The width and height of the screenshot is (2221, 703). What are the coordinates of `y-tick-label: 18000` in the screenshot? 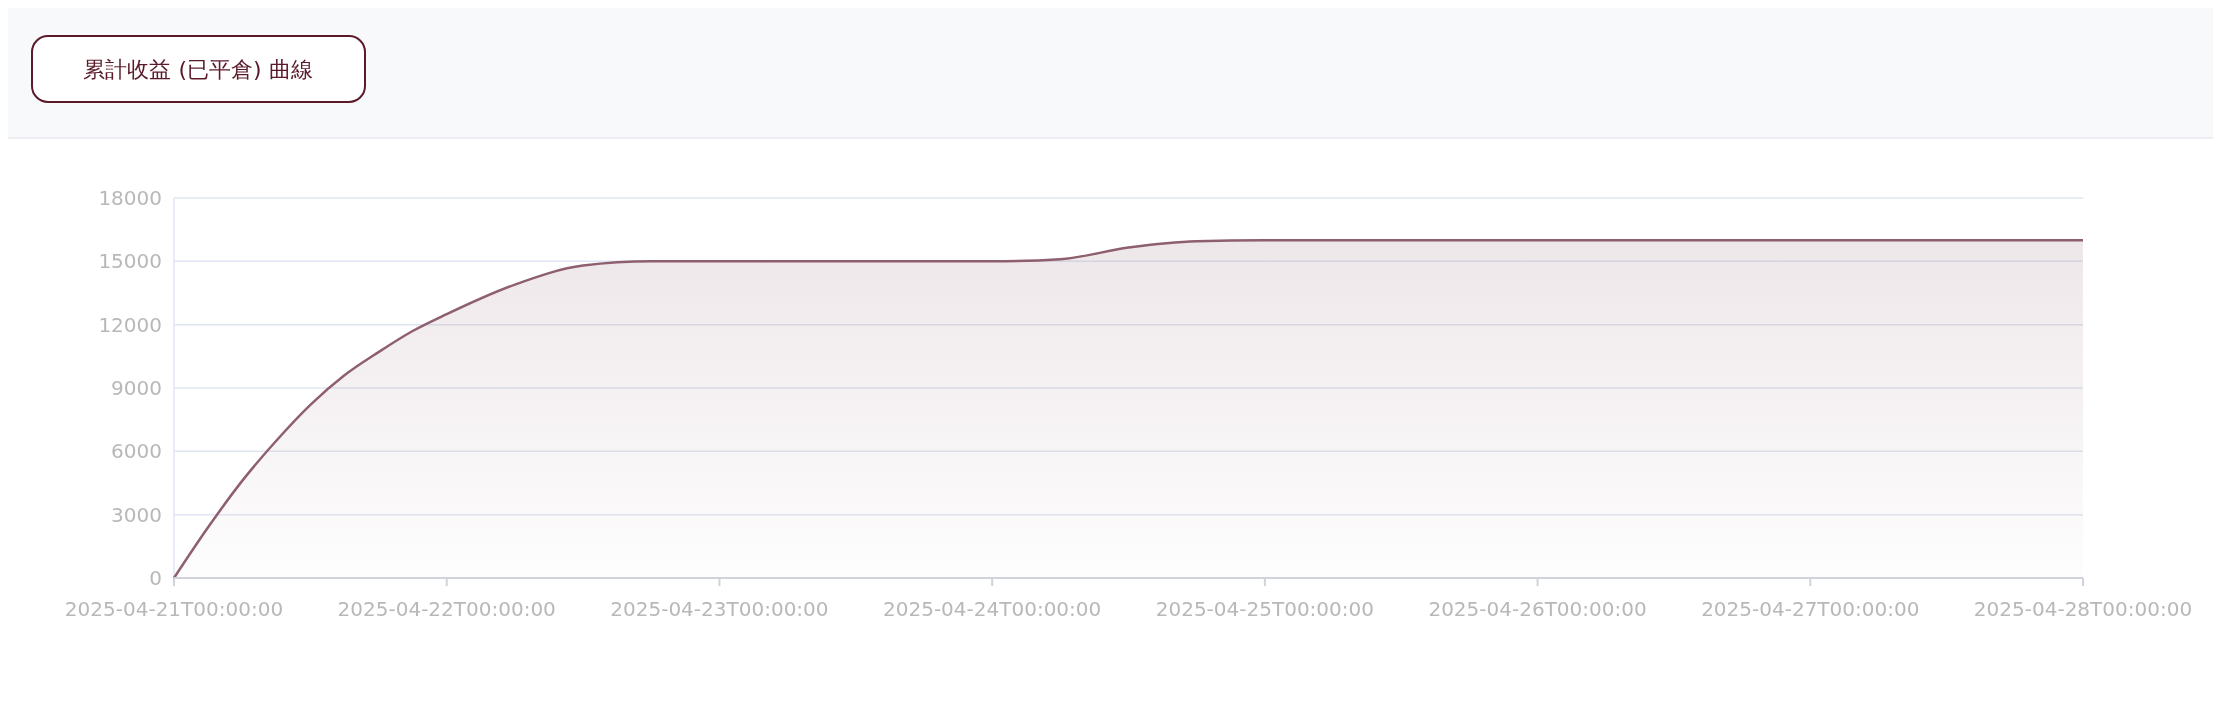 It's located at (130, 198).